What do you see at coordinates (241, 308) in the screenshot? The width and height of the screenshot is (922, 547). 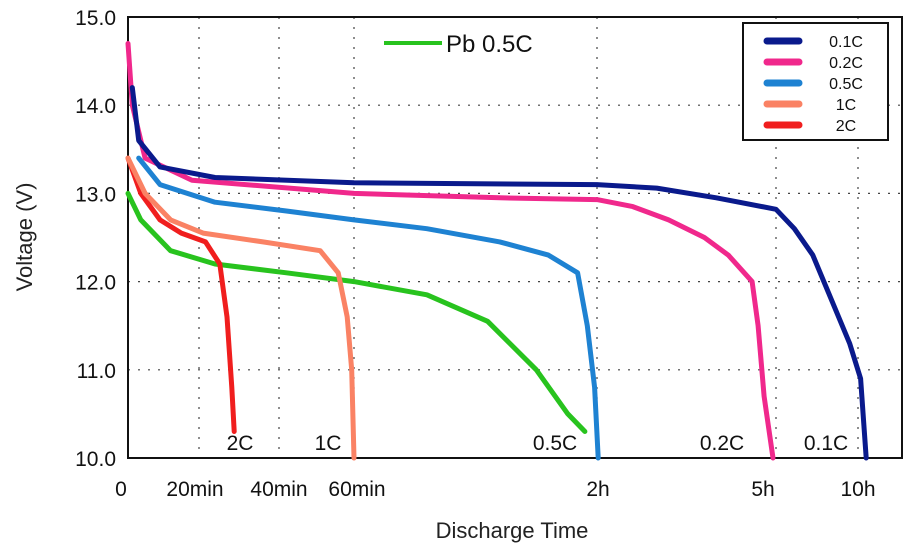 I see `series-line-1c` at bounding box center [241, 308].